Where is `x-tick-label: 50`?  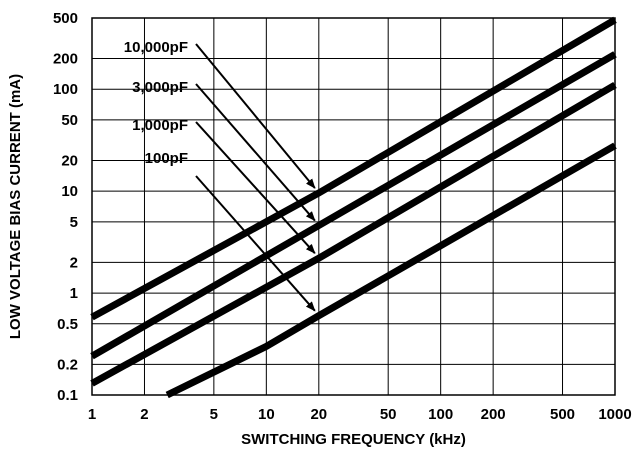 x-tick-label: 50 is located at coordinates (388, 414).